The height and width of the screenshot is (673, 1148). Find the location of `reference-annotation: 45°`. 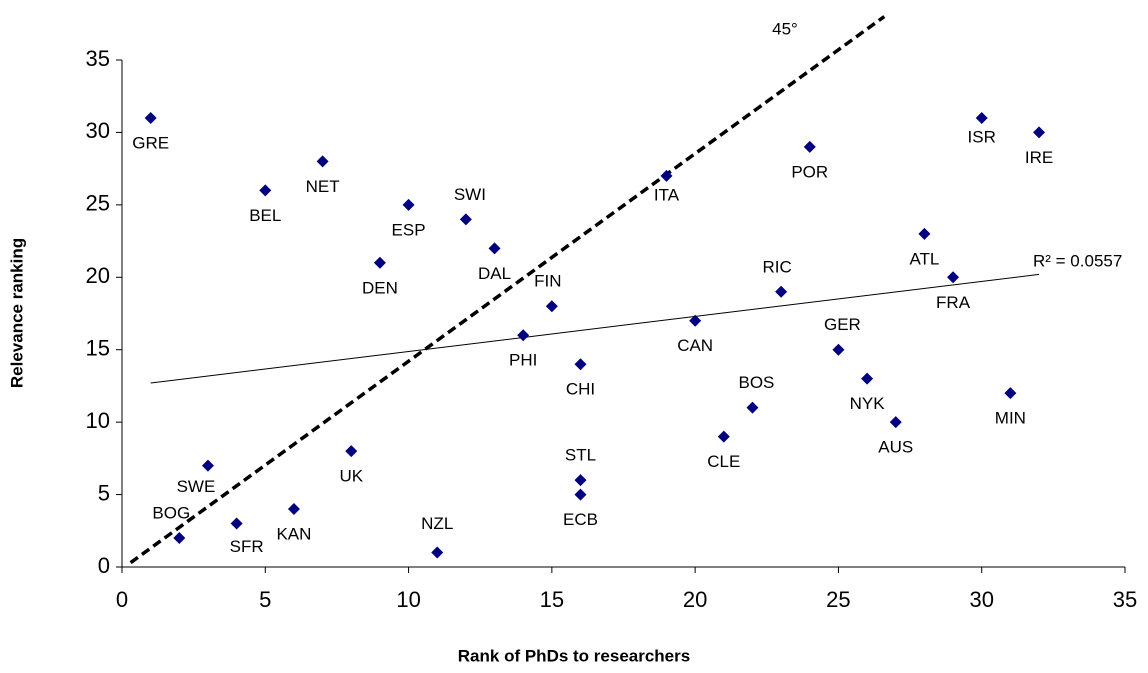

reference-annotation: 45° is located at coordinates (785, 28).